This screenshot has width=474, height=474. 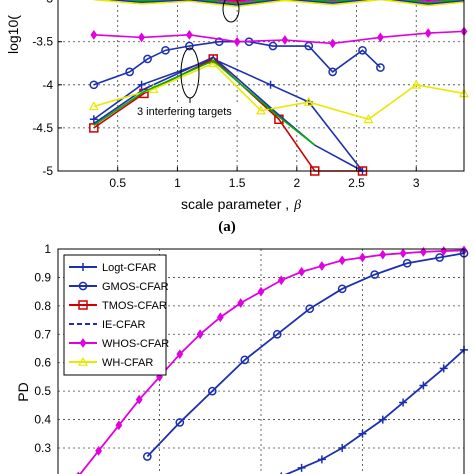 I want to click on bottom-y-axis-label: PD, so click(x=23, y=391).